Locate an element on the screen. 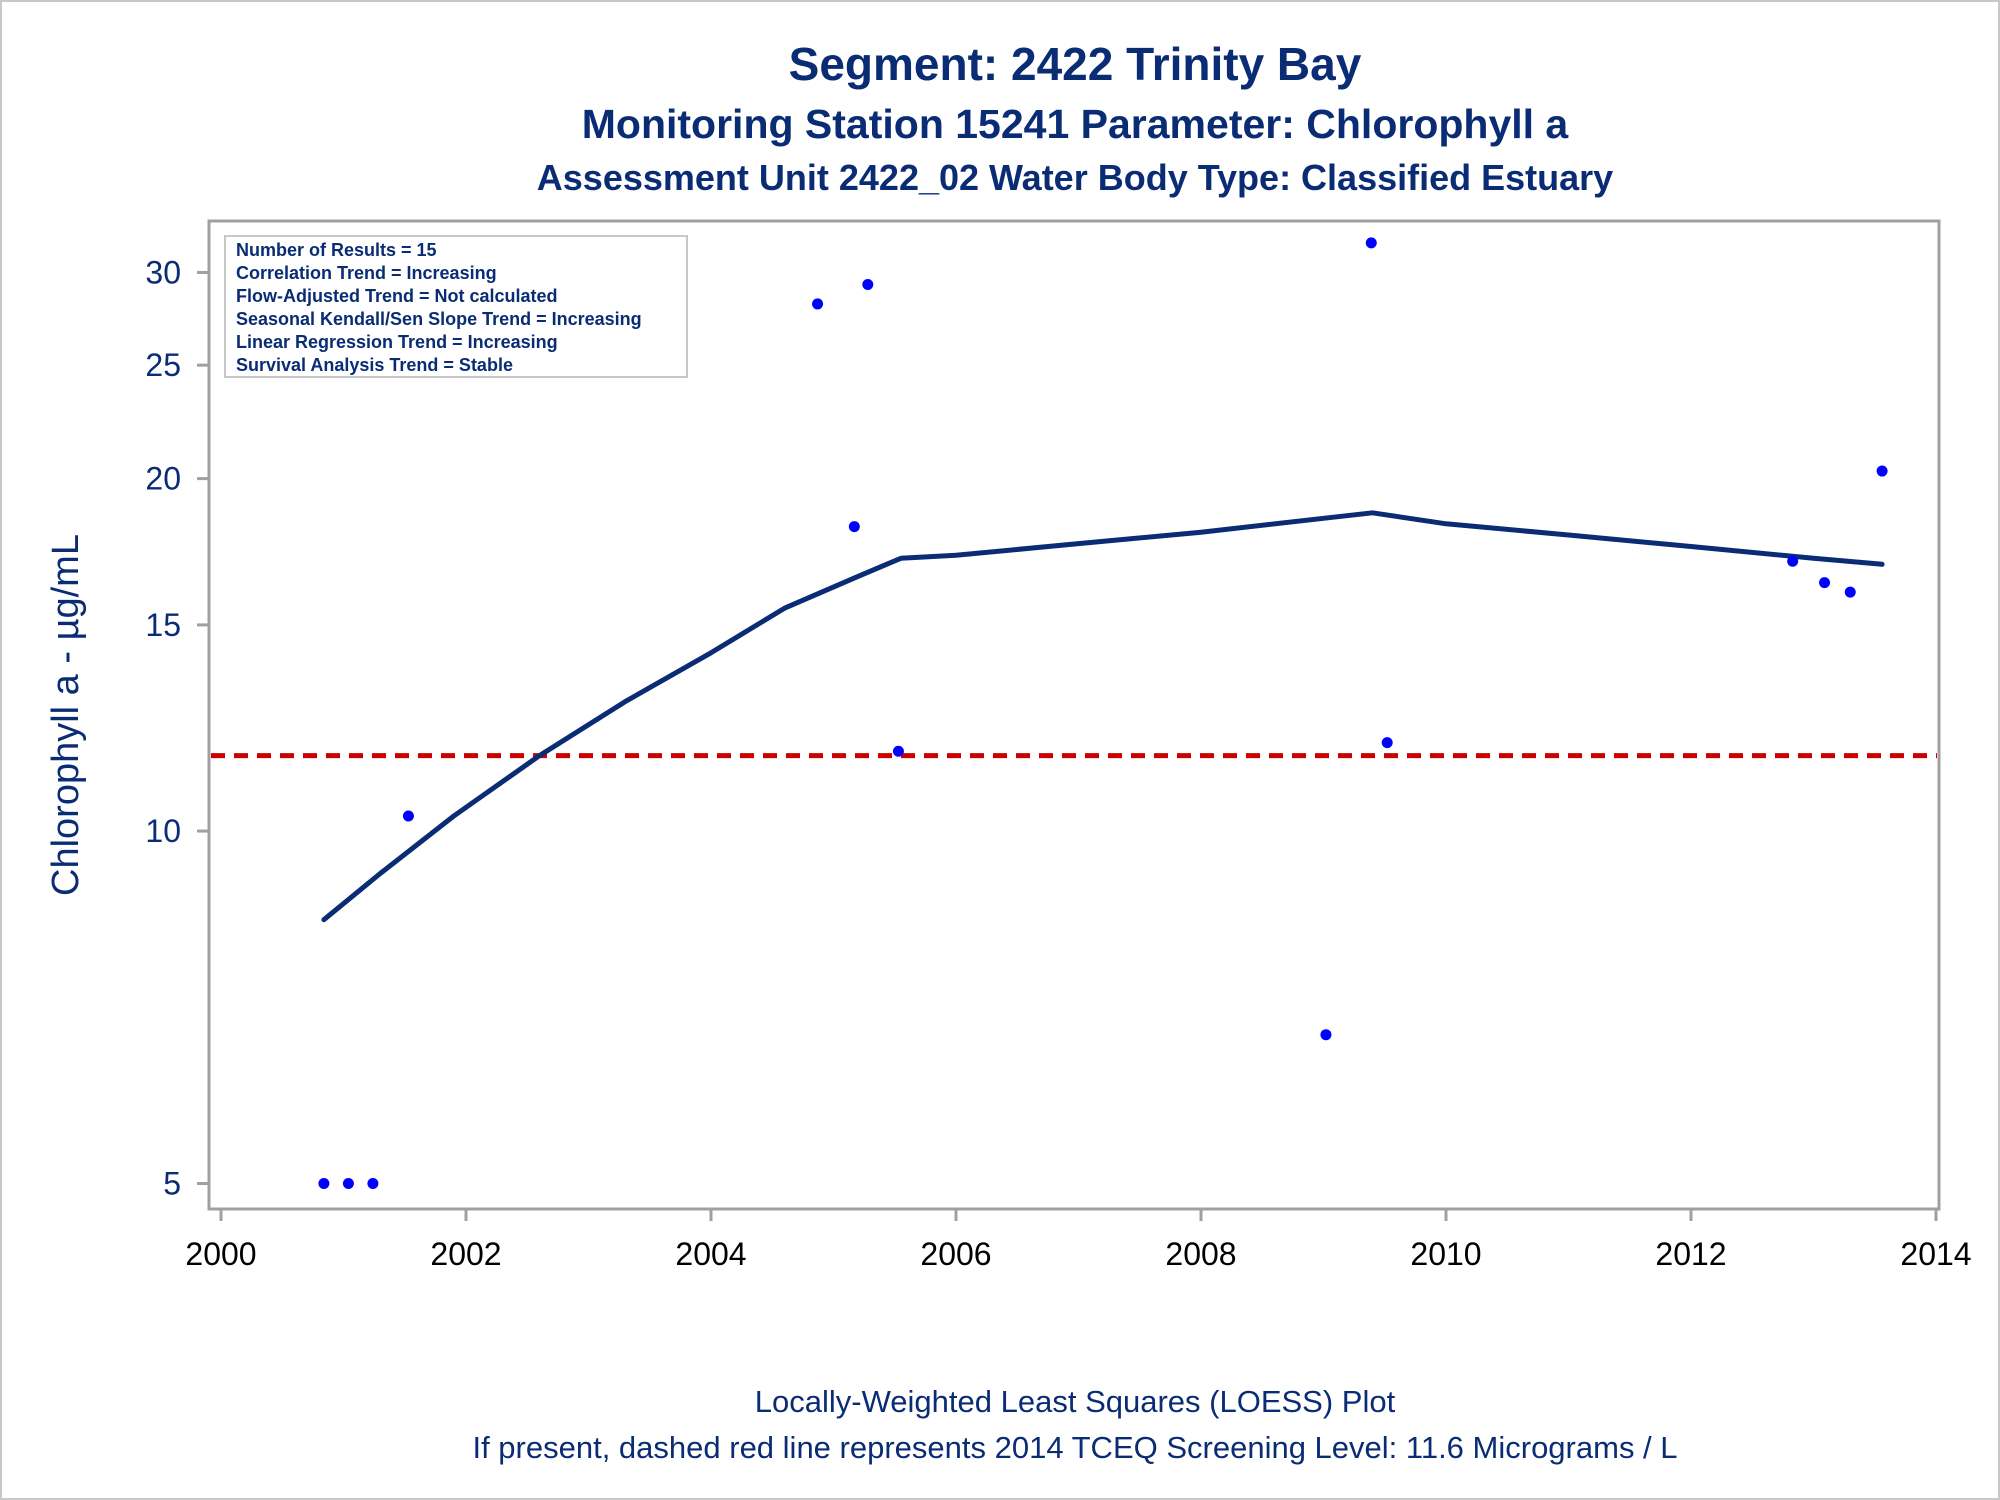 The width and height of the screenshot is (2000, 1500). stats-inset-box is located at coordinates (456, 306).